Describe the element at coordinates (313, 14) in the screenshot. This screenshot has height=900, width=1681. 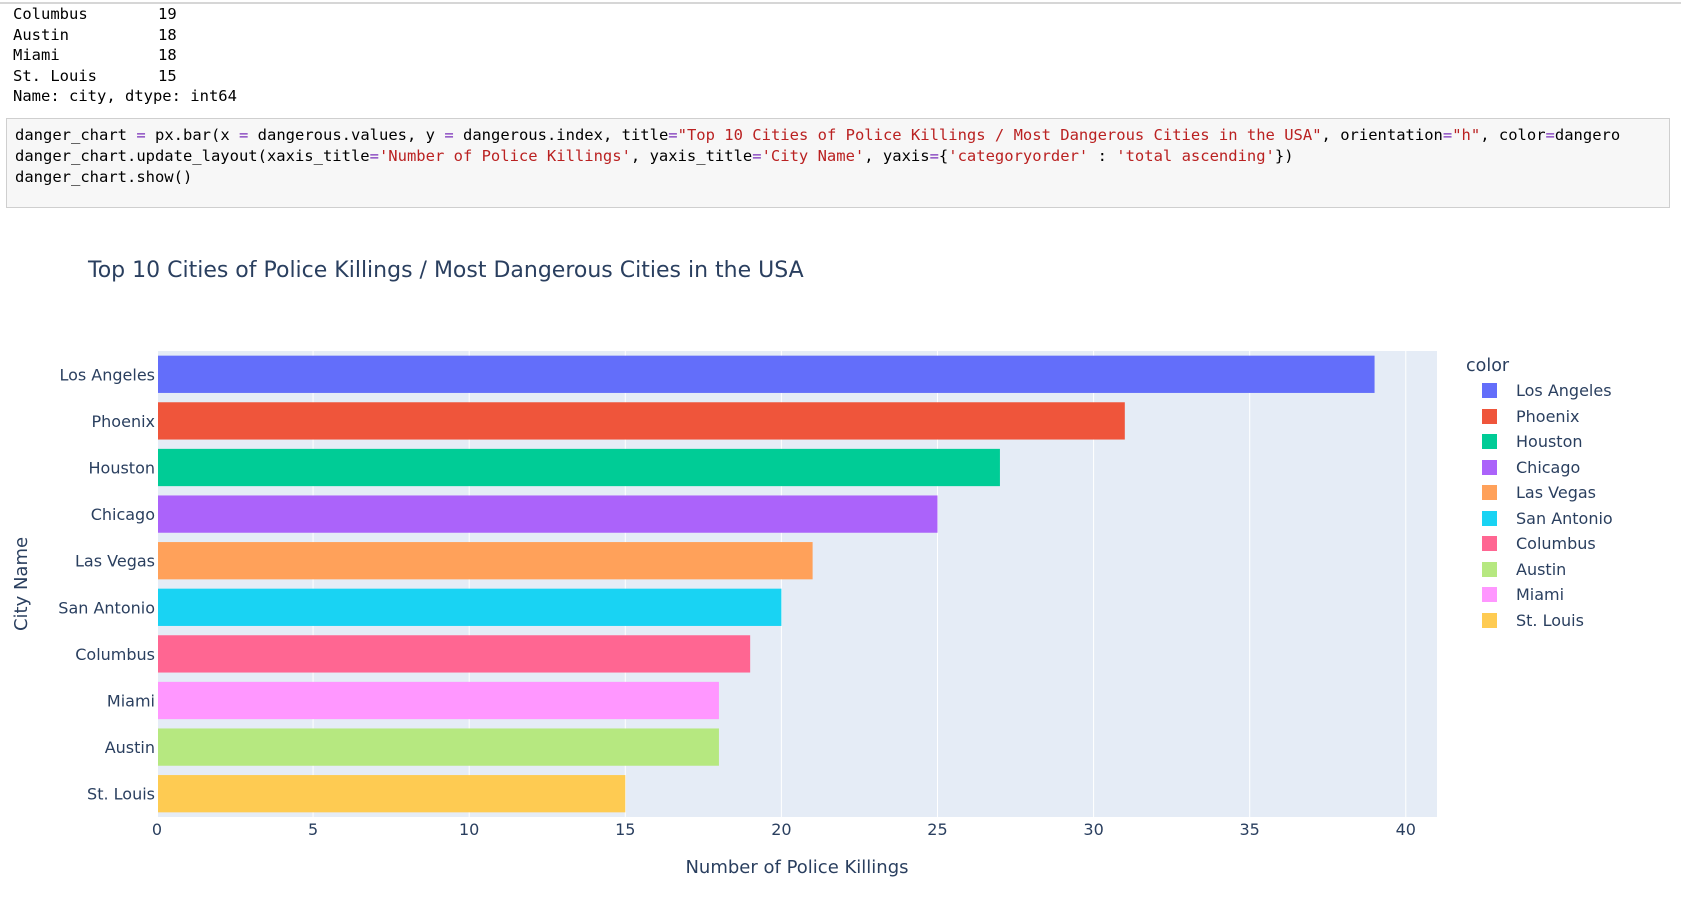
I see `output-row: Columbus 19` at that location.